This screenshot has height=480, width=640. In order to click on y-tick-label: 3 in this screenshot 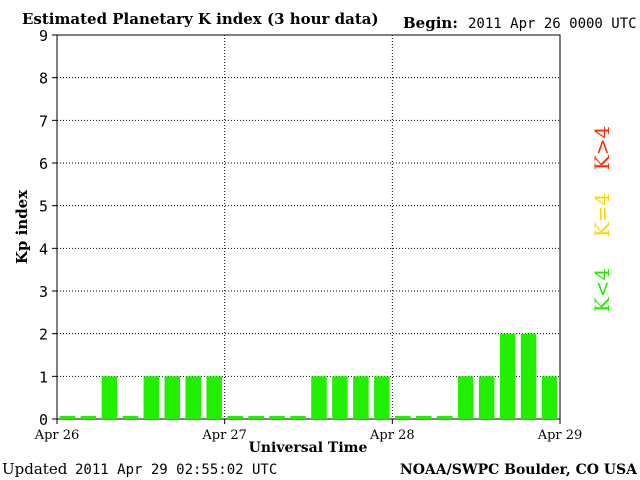, I will do `click(43, 292)`.